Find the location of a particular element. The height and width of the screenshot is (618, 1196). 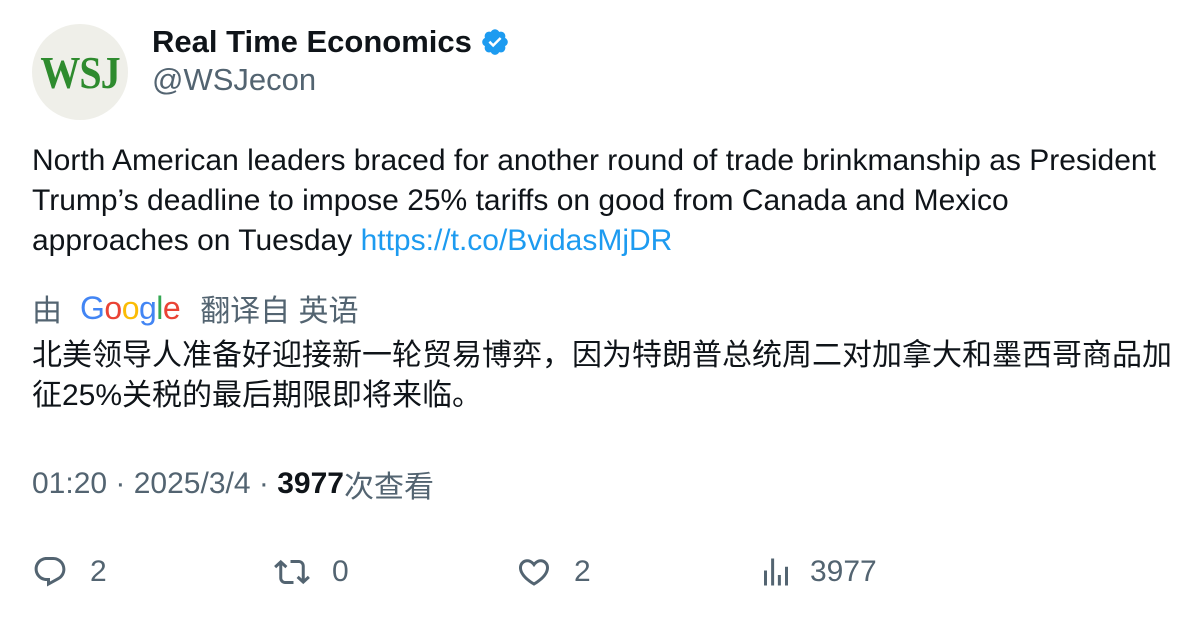

meta-views-label: 次查看 is located at coordinates (388, 487).